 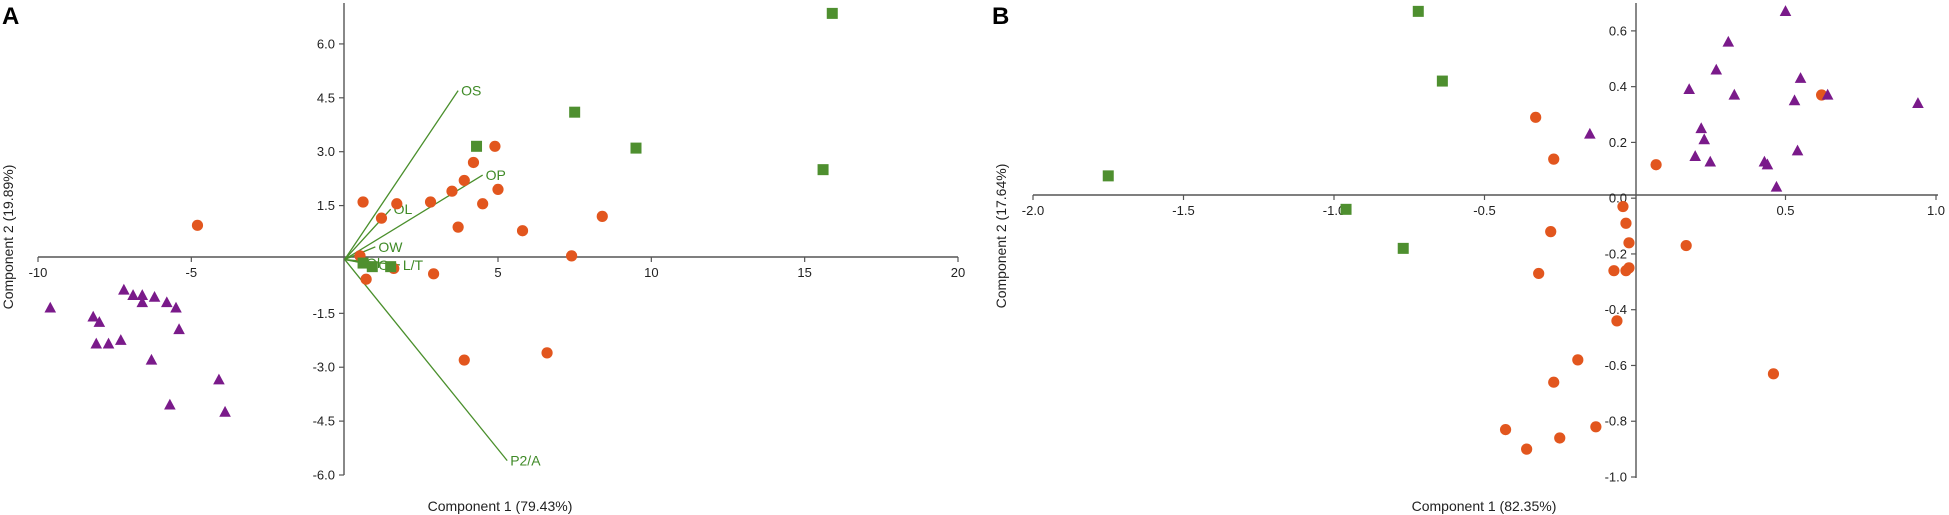 What do you see at coordinates (1001, 236) in the screenshot?
I see `panel-b-y-axis-title: Component 2 (17.64%)` at bounding box center [1001, 236].